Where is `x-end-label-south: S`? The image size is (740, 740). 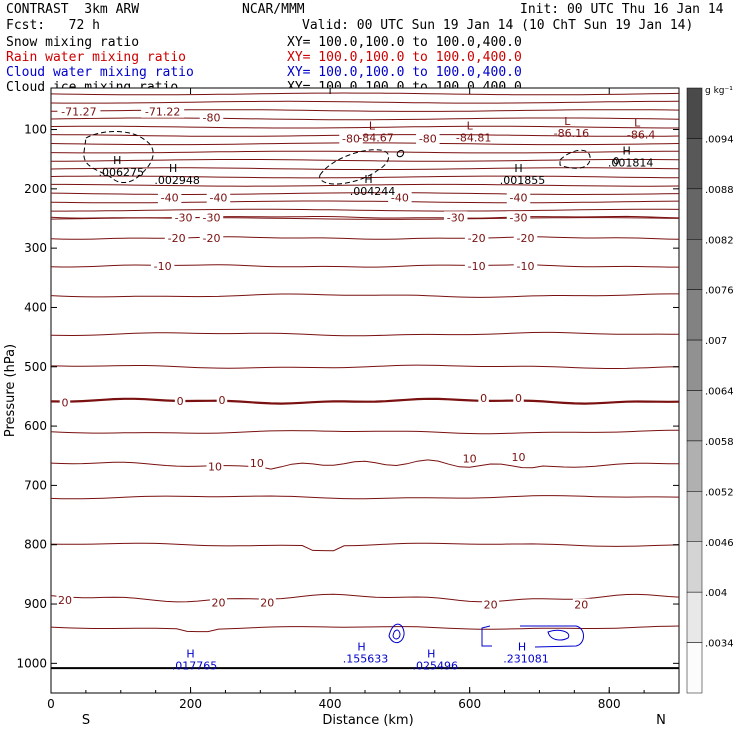 x-end-label-south: S is located at coordinates (86, 720).